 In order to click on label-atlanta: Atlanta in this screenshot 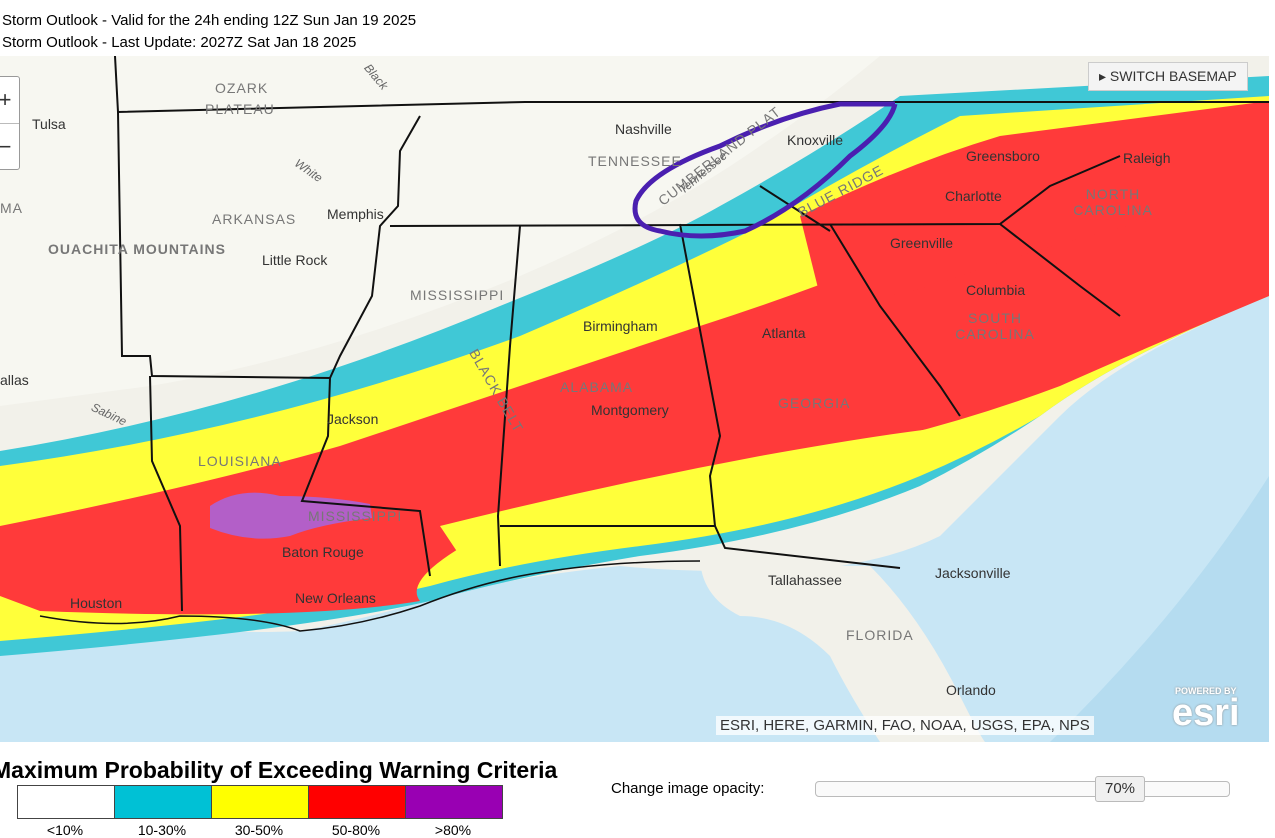, I will do `click(784, 333)`.